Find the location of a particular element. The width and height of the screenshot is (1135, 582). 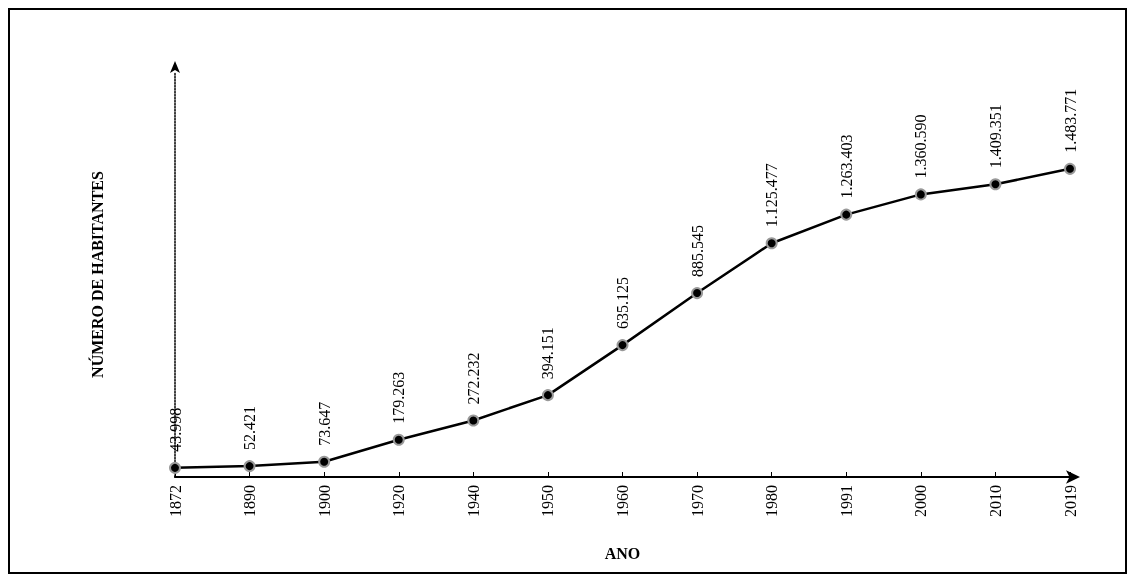

x-tick-label: 2010 is located at coordinates (995, 501).